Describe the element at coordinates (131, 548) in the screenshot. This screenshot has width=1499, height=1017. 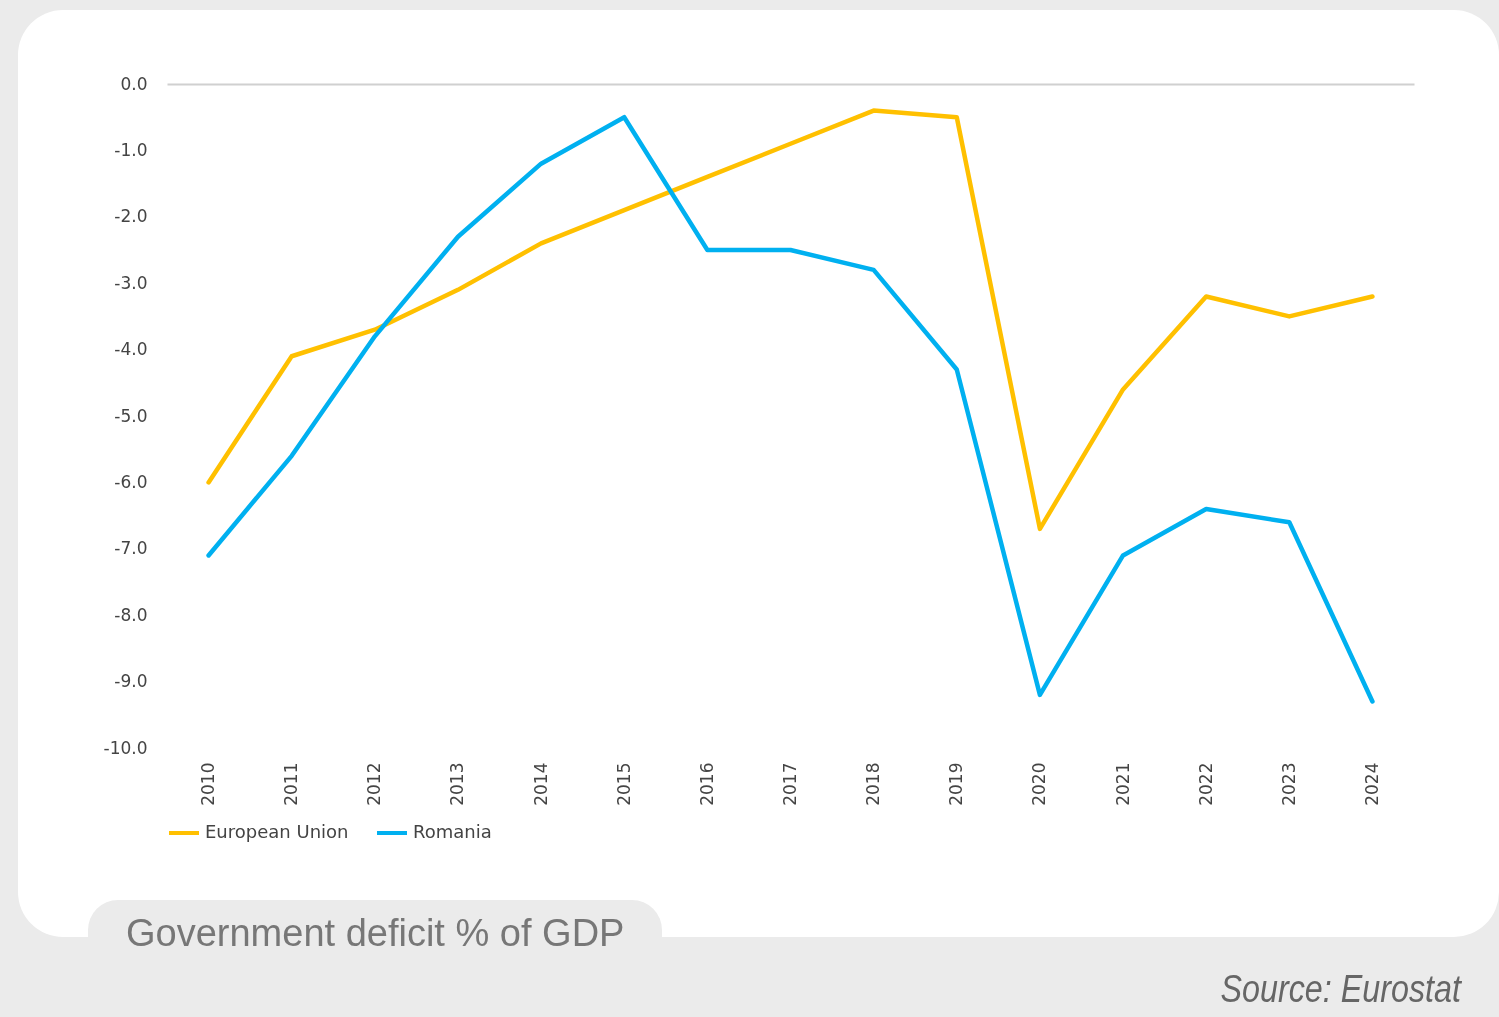
I see `y-tick-label: -7.0` at that location.